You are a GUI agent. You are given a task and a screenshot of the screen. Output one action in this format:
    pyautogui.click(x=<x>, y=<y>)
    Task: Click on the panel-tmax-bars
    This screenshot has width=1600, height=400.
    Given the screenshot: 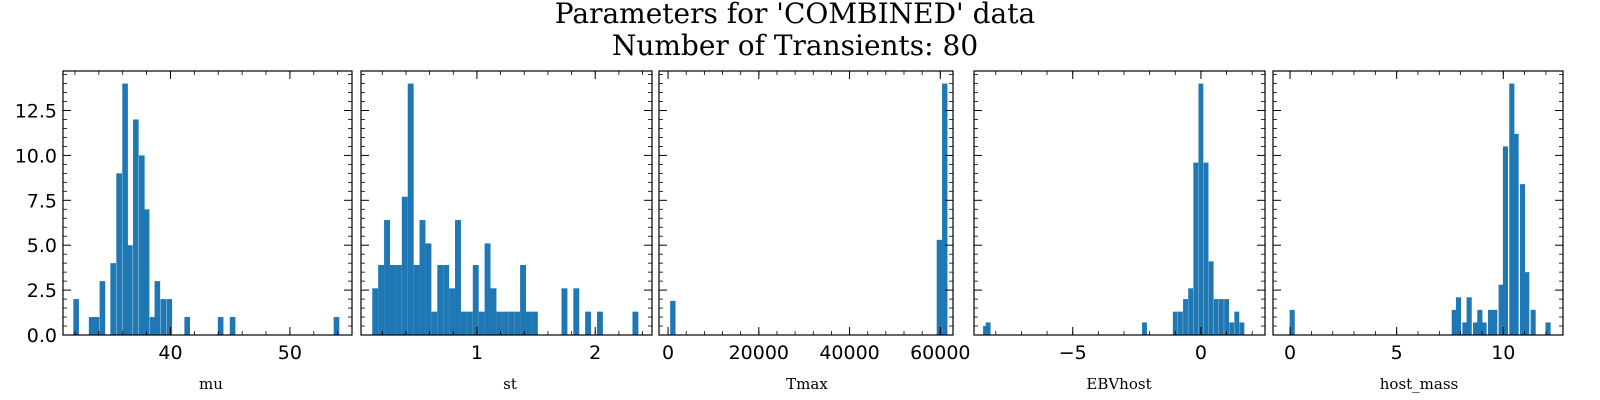 What is the action you would take?
    pyautogui.click(x=809, y=209)
    